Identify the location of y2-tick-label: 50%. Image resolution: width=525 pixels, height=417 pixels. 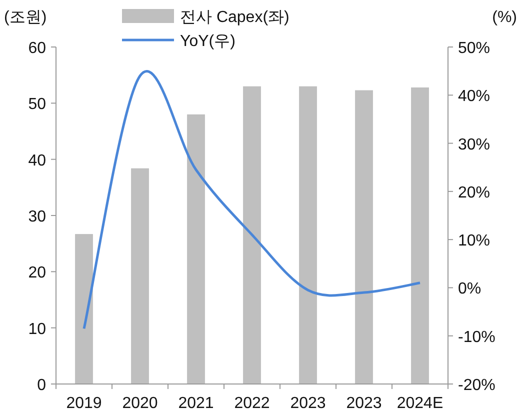
(474, 48).